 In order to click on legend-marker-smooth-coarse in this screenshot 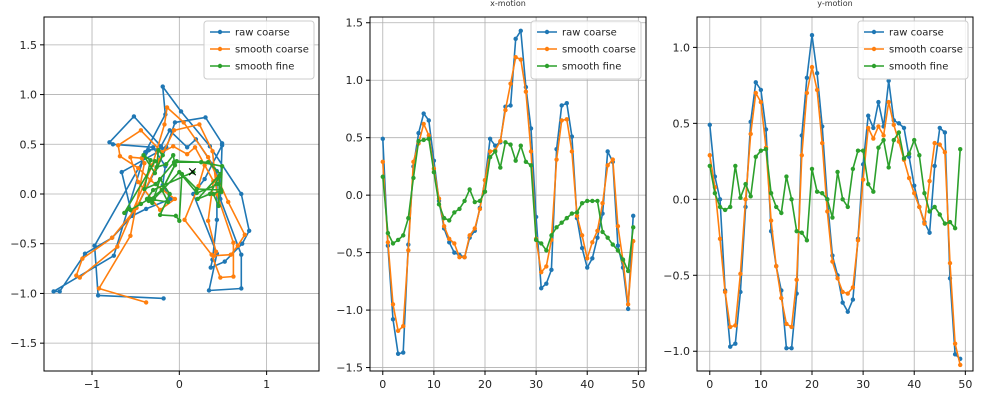, I will do `click(874, 49)`.